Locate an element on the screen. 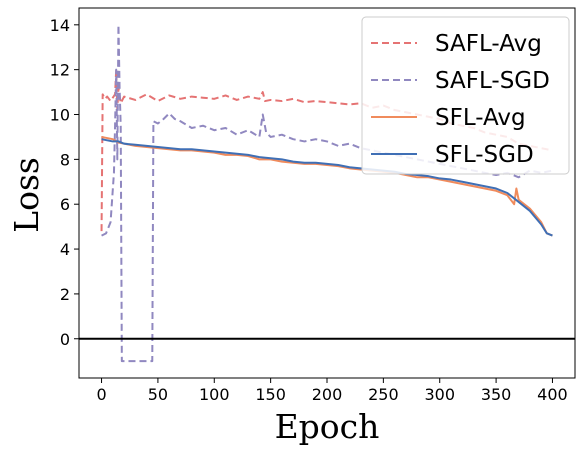  legend-box is located at coordinates (465, 95).